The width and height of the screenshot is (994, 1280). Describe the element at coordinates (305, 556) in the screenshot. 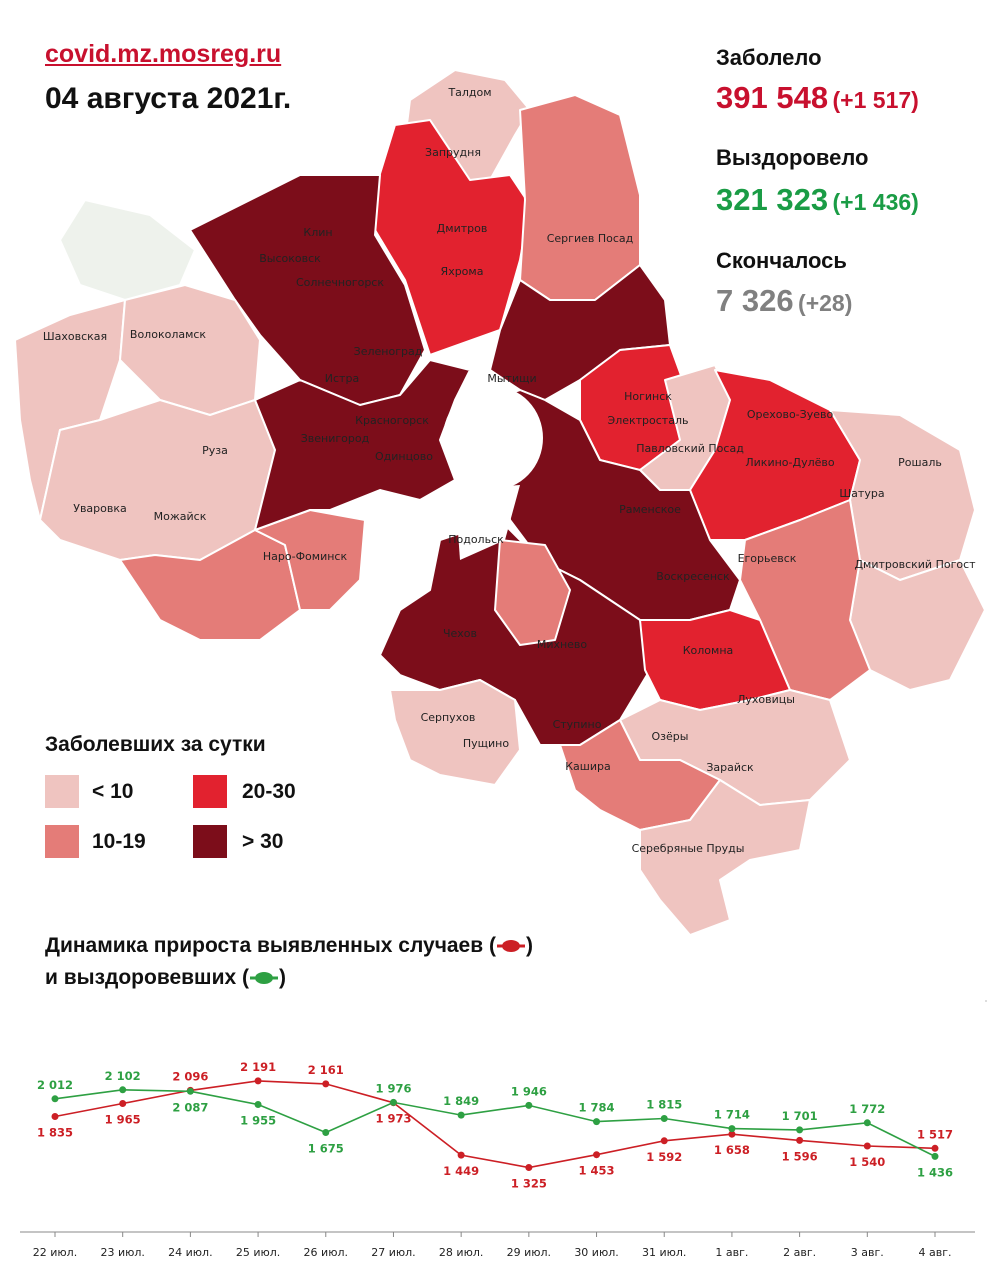

I see `map-city-label: Наро-Фоминск` at that location.